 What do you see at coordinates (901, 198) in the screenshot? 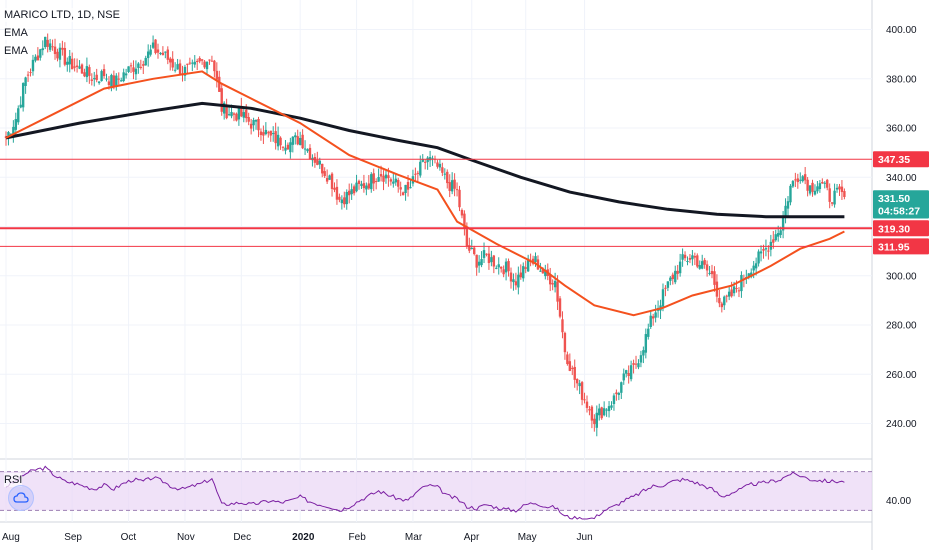
I see `last-price-tag: 331.50` at bounding box center [901, 198].